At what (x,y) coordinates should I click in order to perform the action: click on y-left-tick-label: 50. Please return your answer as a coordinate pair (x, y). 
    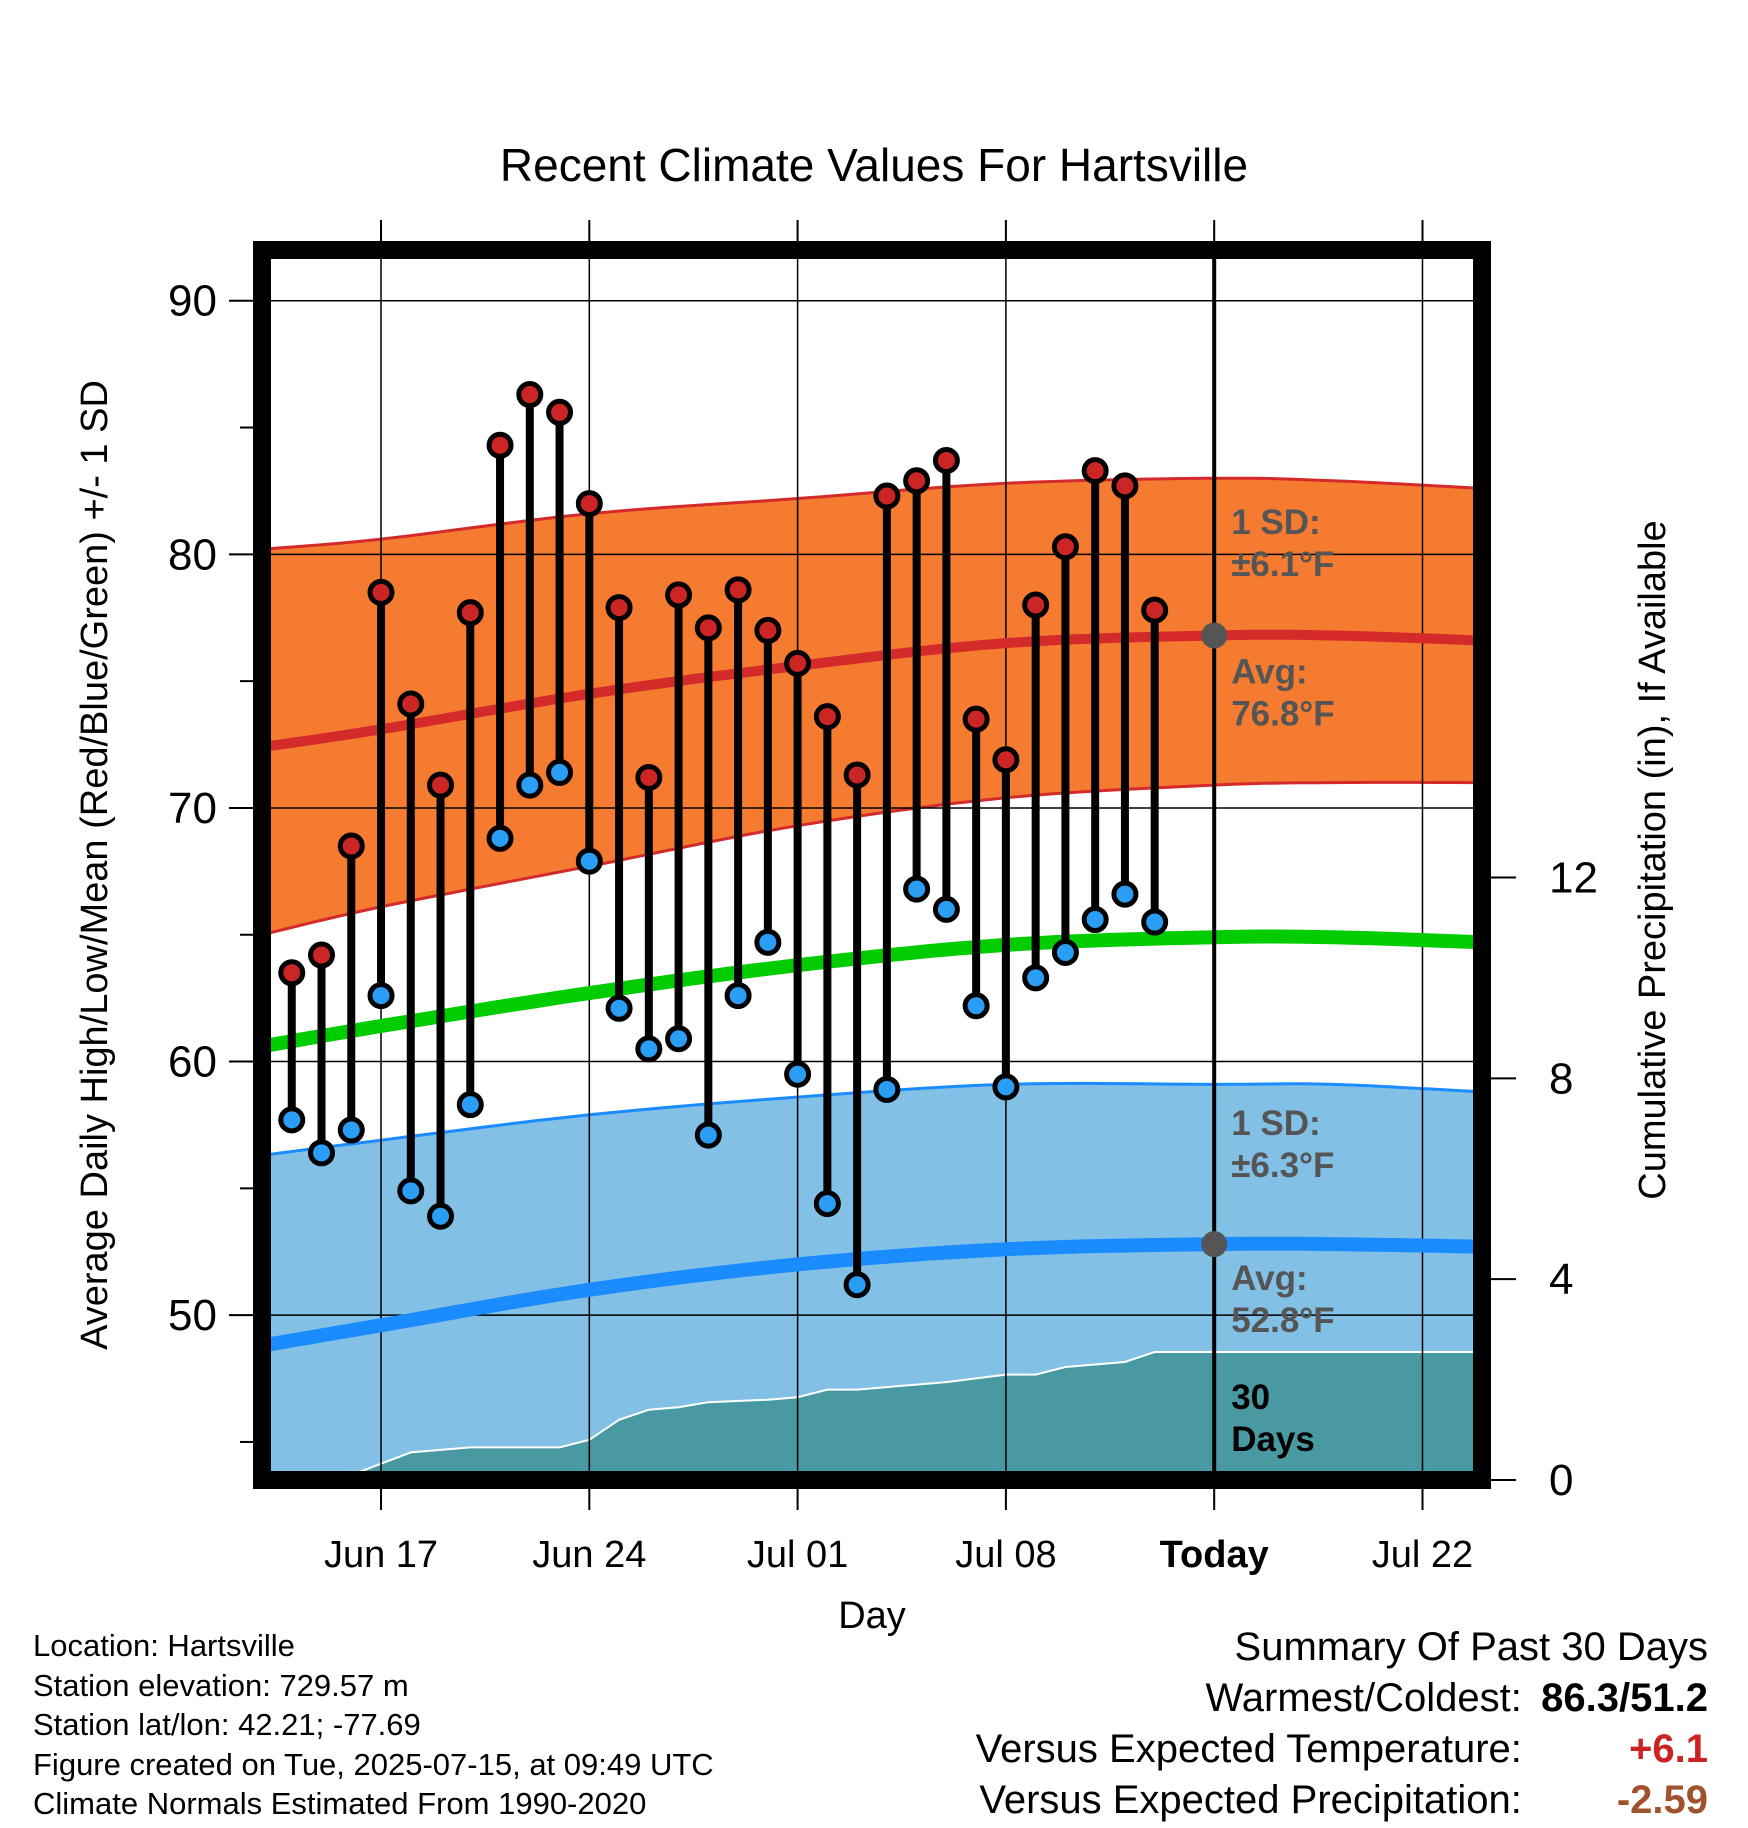
    Looking at the image, I should click on (192, 1315).